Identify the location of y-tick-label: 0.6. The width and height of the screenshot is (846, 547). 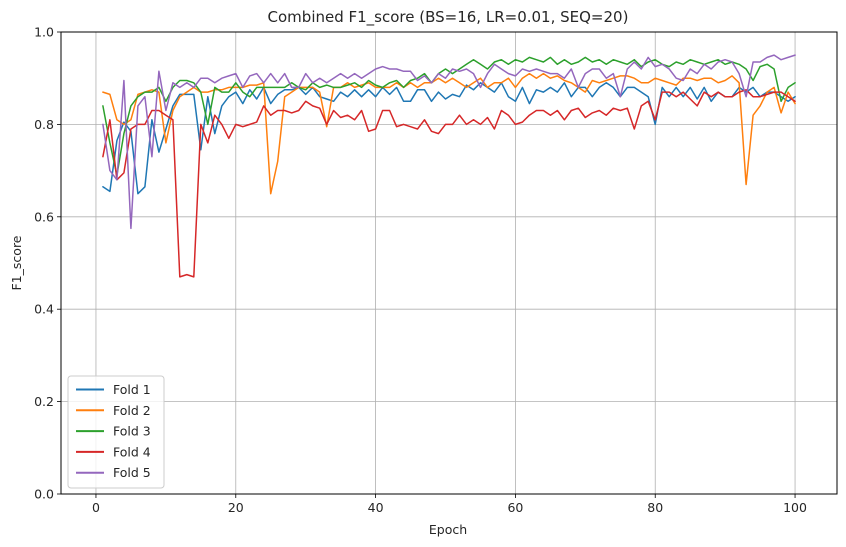
(44, 216).